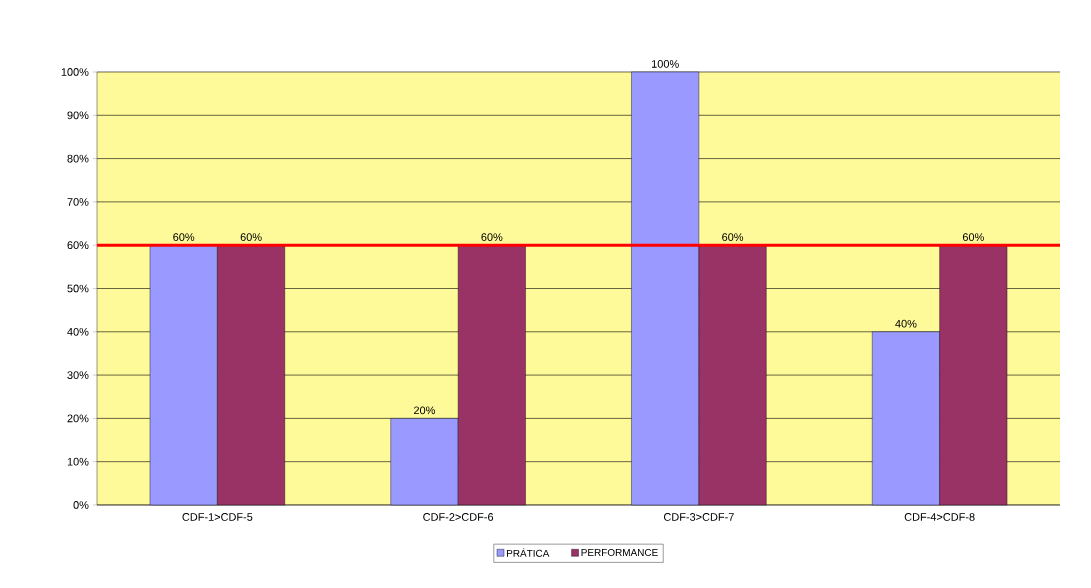 Image resolution: width=1091 pixels, height=588 pixels. Describe the element at coordinates (665, 64) in the screenshot. I see `data-label: 100%` at that location.